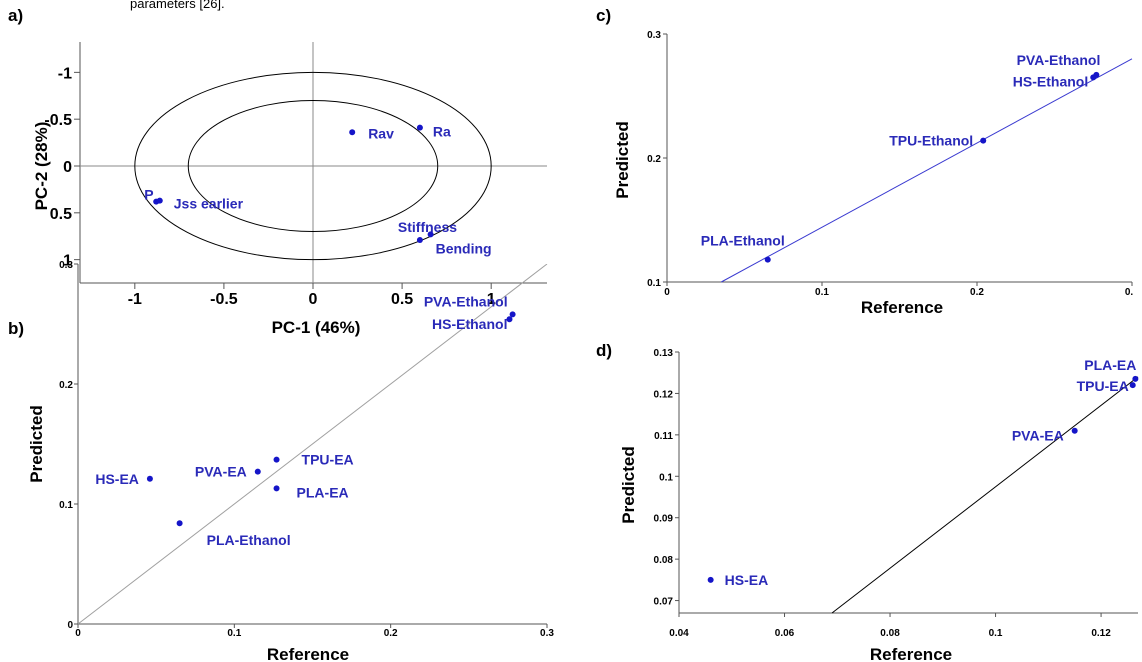 The height and width of the screenshot is (662, 1142). What do you see at coordinates (159, 200) in the screenshot?
I see `point-jss-earlier` at bounding box center [159, 200].